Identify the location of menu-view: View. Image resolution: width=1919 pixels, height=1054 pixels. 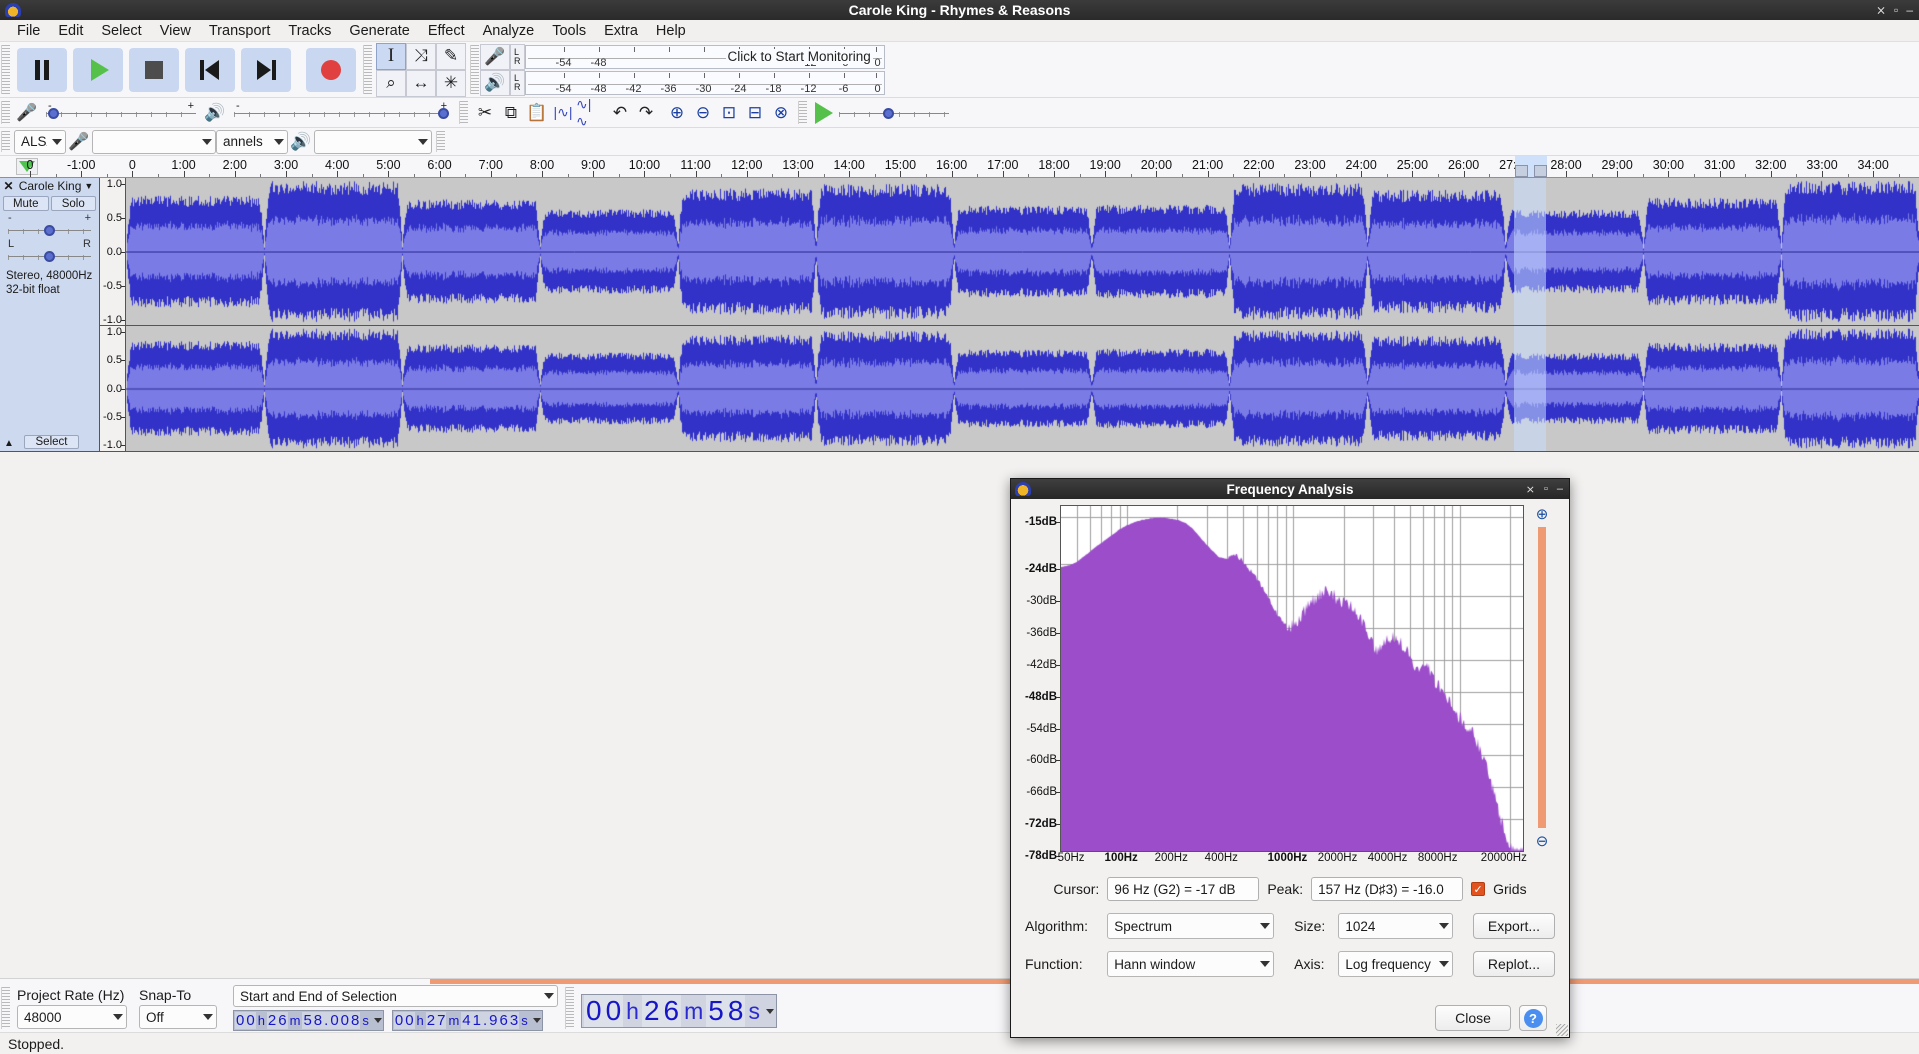
(175, 30).